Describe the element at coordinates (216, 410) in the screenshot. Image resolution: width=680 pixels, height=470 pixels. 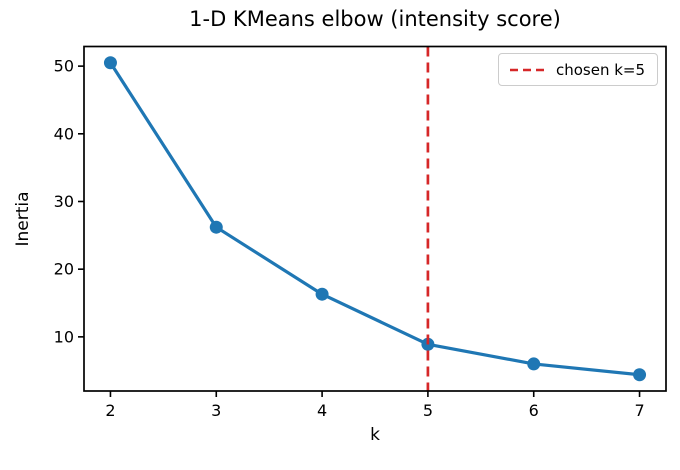
I see `x-tick-label: 3` at that location.